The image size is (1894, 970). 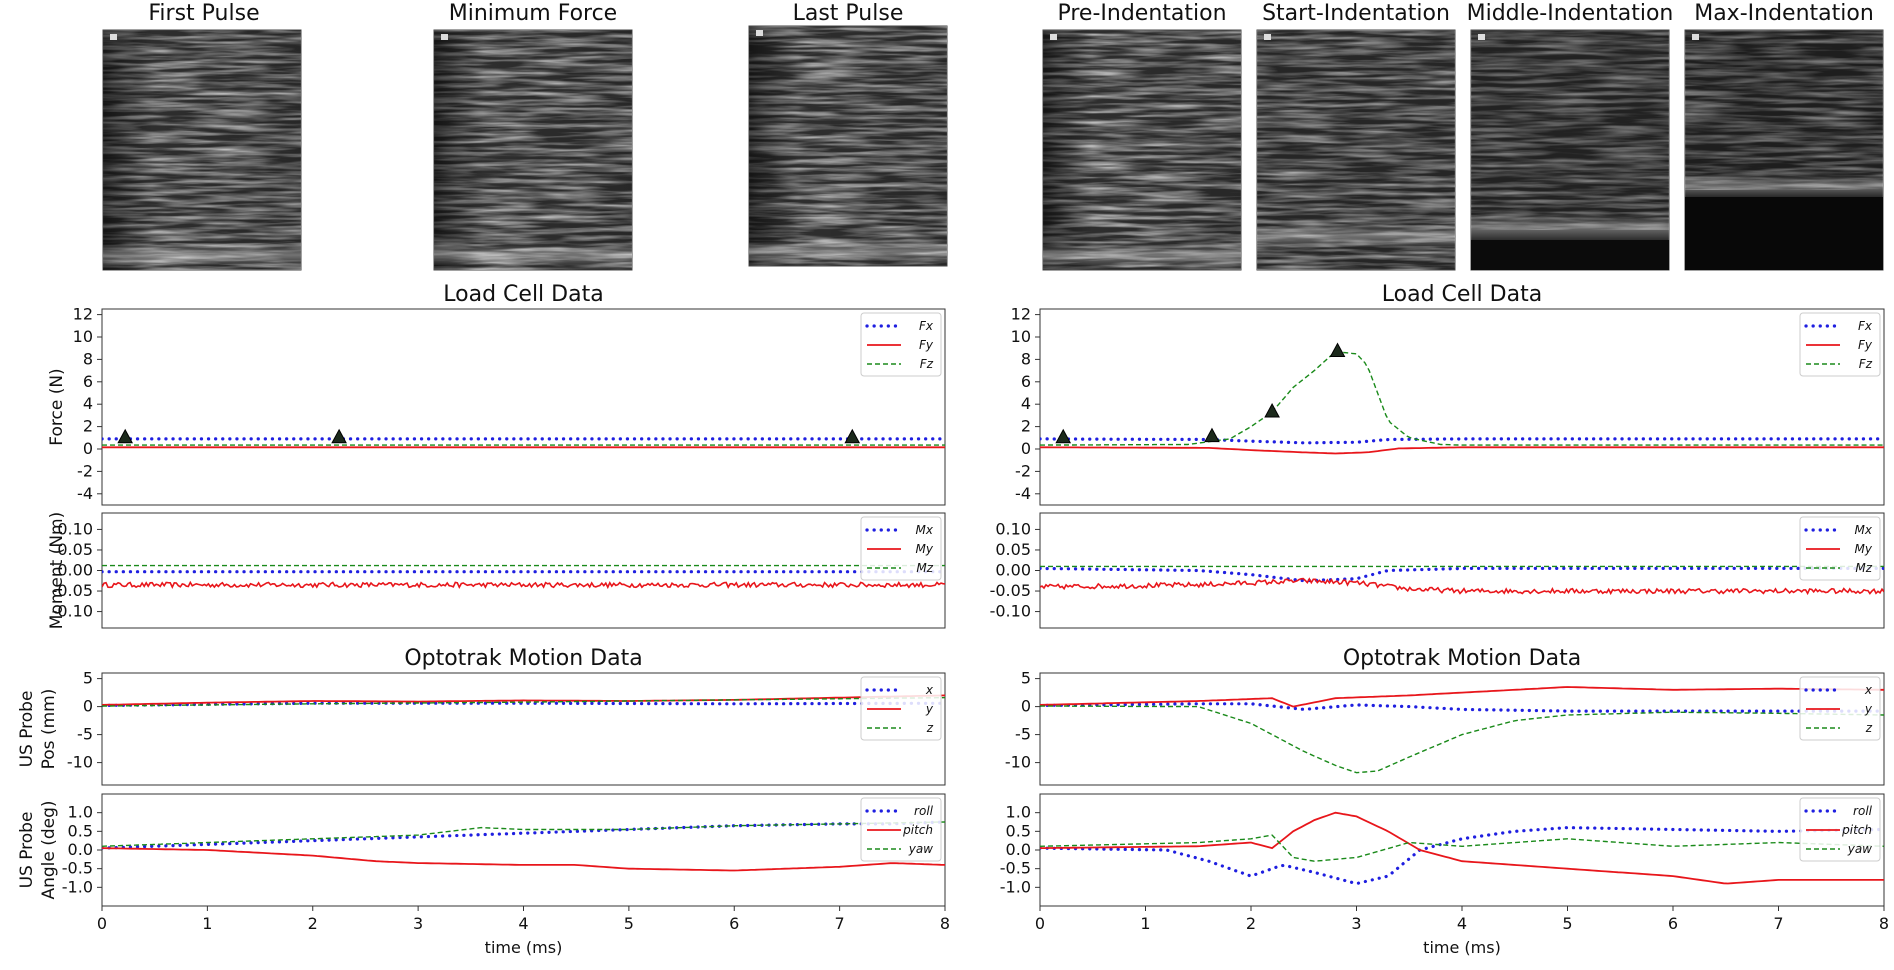 What do you see at coordinates (1010, 611) in the screenshot?
I see `y-tick-label: -0.10` at bounding box center [1010, 611].